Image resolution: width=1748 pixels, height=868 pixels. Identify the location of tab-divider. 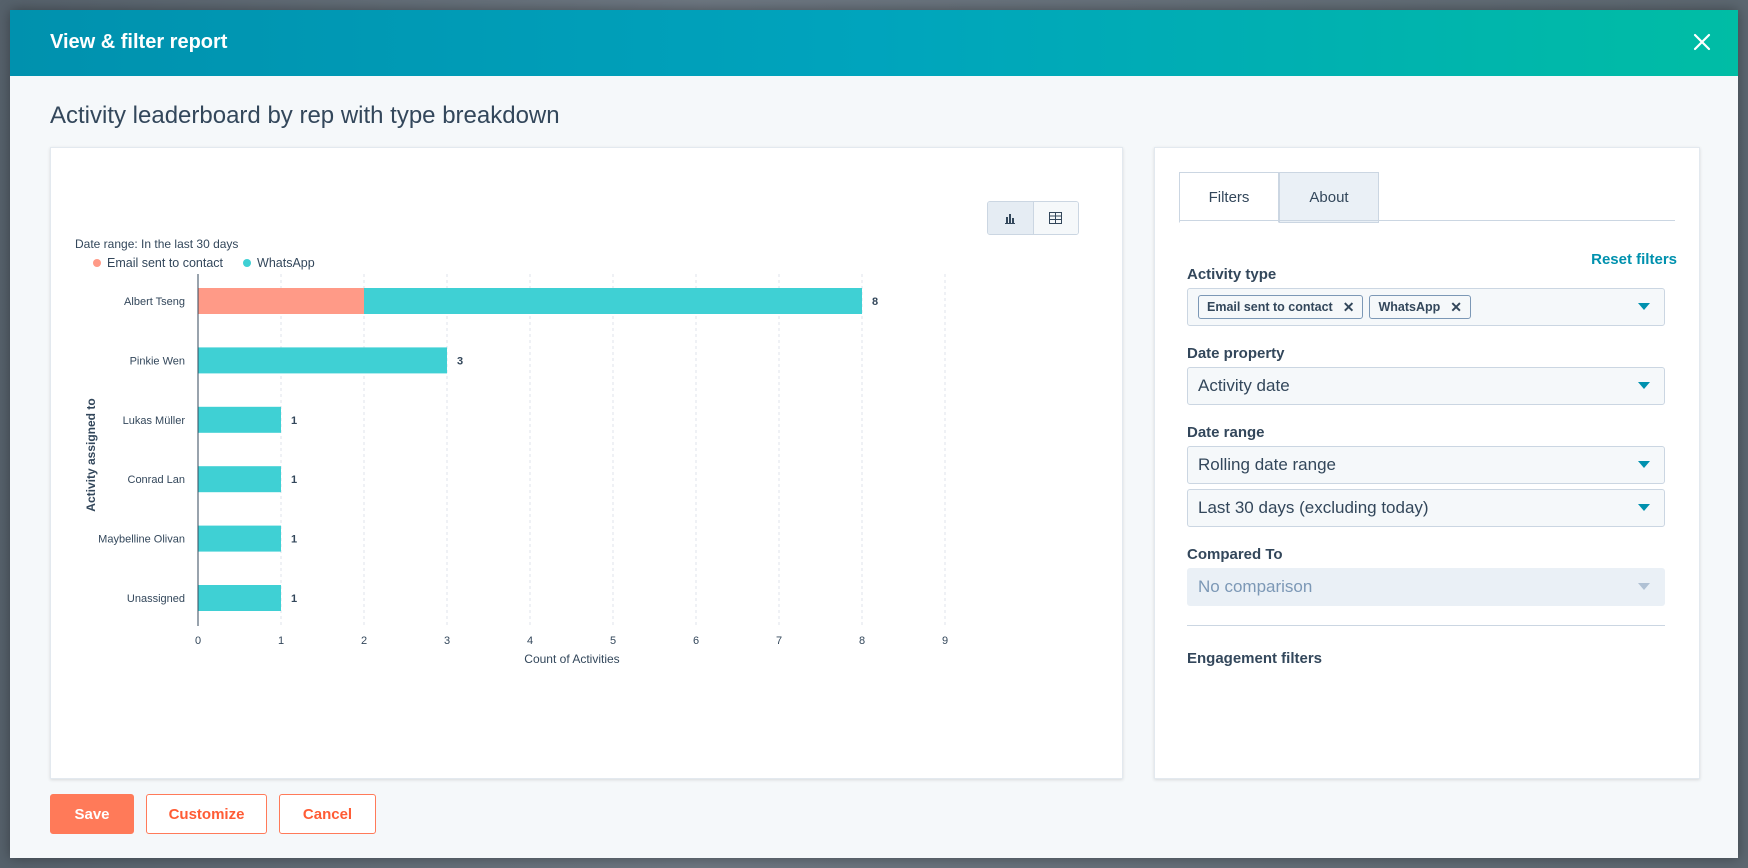
(1427, 220).